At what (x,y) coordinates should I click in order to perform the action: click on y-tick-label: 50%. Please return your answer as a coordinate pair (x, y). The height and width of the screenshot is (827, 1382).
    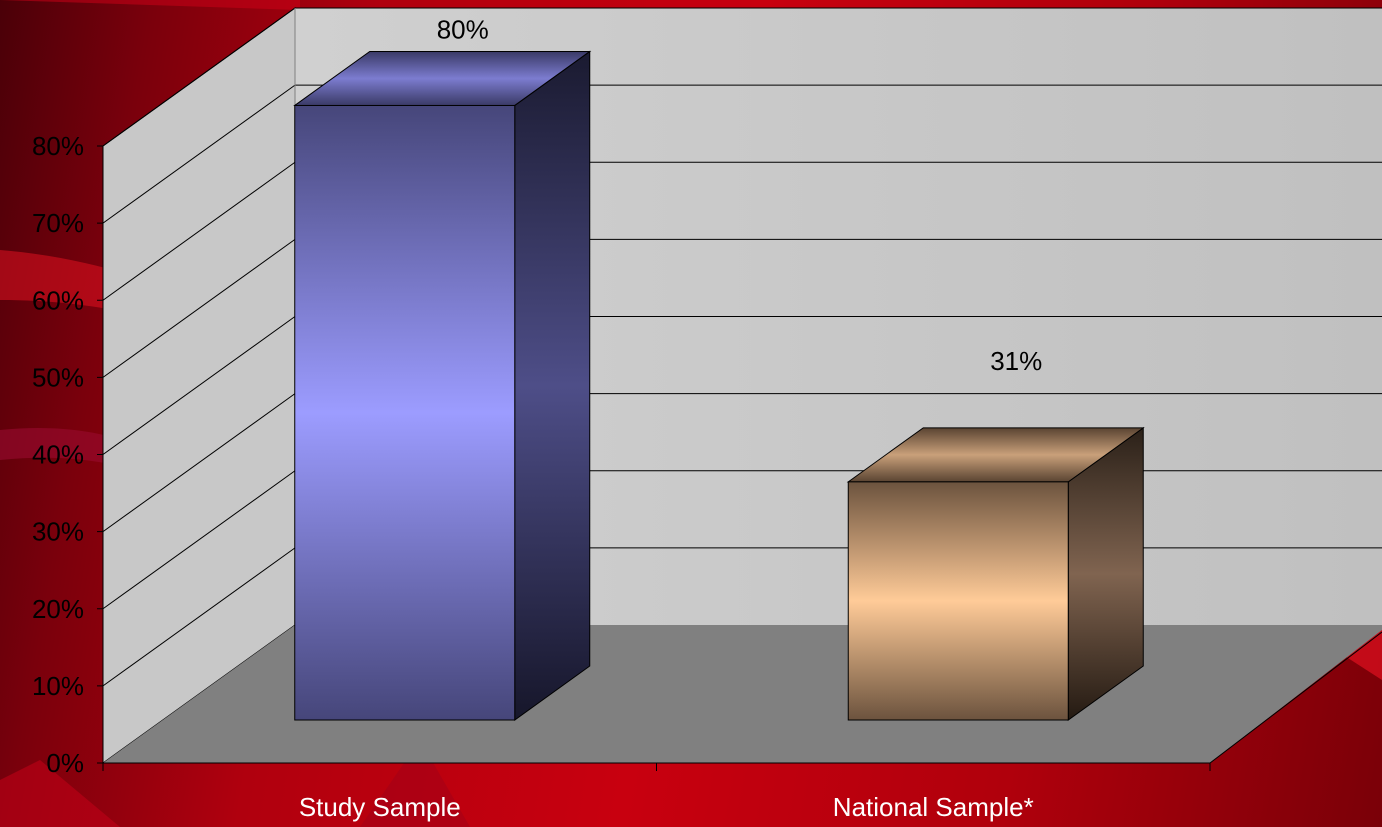
    Looking at the image, I should click on (58, 377).